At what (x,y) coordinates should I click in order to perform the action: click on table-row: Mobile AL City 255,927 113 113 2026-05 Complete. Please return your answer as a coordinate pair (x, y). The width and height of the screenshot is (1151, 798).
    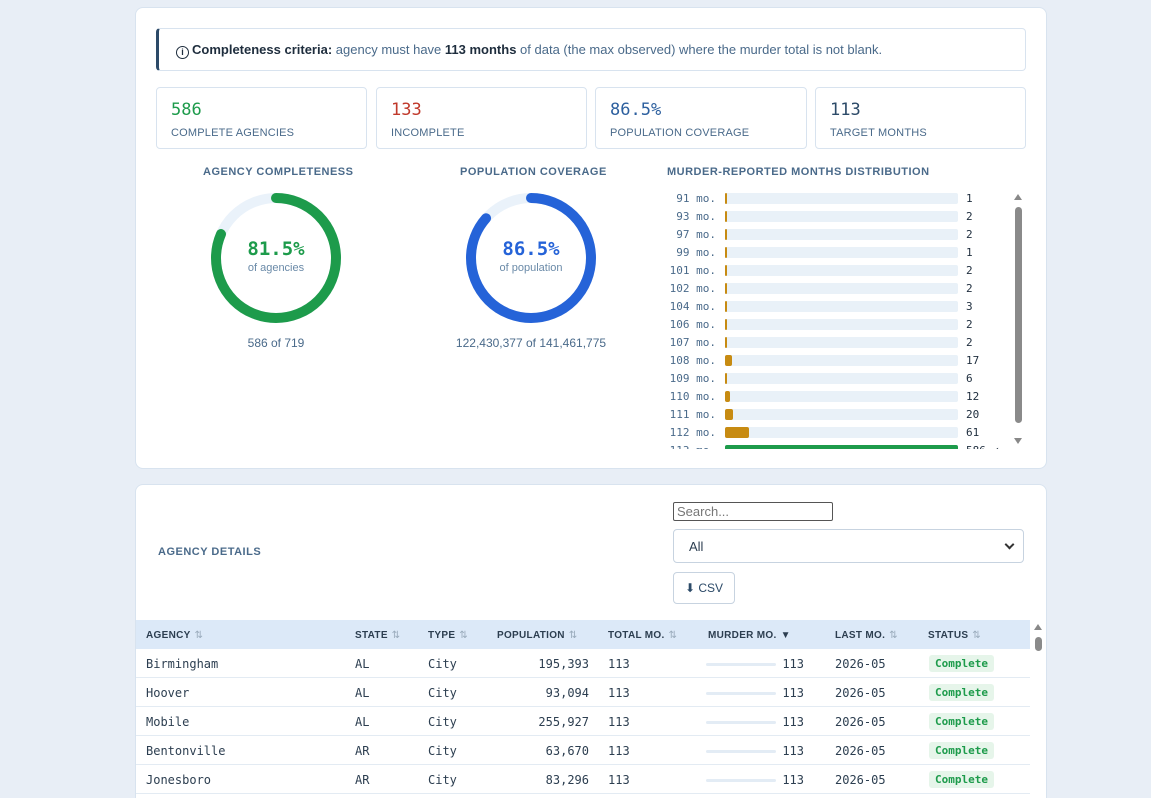
    Looking at the image, I should click on (583, 721).